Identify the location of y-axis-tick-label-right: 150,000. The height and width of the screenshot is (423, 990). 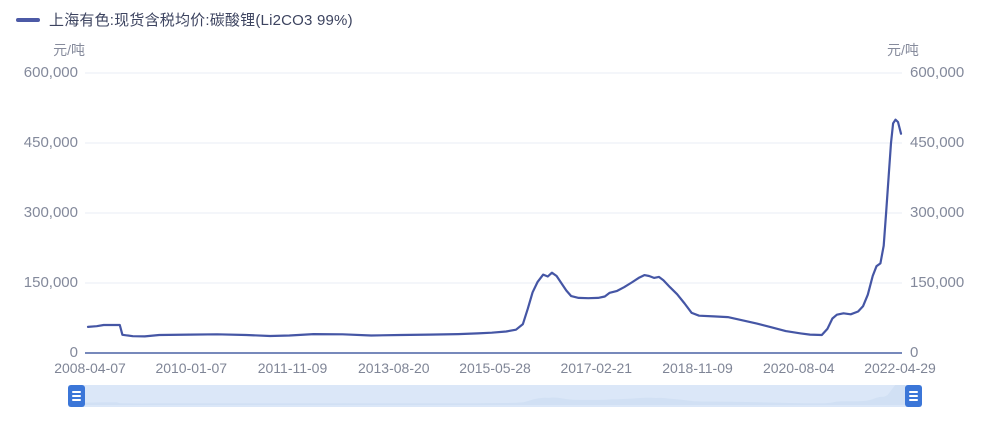
(937, 282).